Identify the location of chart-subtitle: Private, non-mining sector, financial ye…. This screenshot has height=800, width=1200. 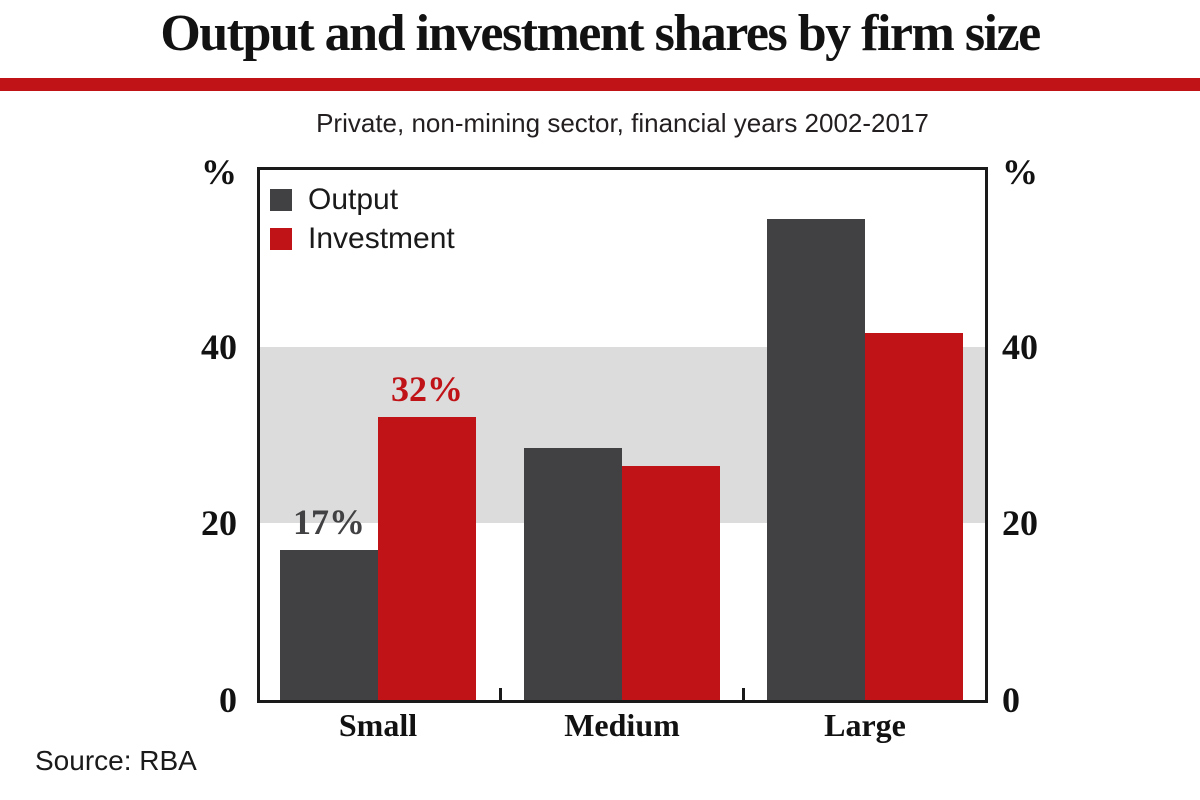
(622, 123).